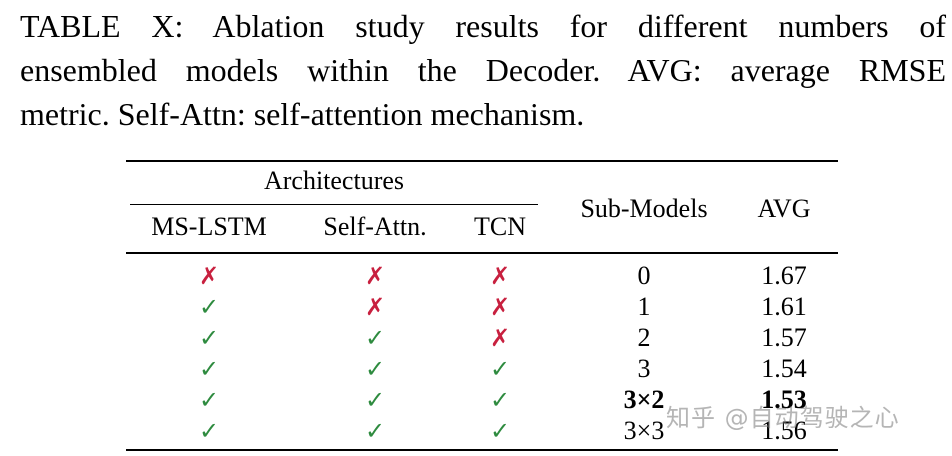 Image resolution: width=952 pixels, height=456 pixels. What do you see at coordinates (784, 208) in the screenshot?
I see `header-avg: AVG` at bounding box center [784, 208].